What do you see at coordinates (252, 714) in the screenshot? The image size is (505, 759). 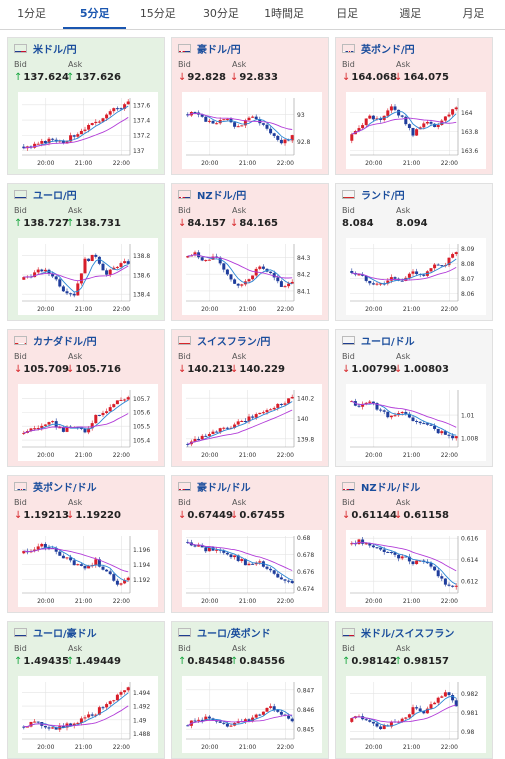 I see `chart-area: 0.847 0.846 0.845 20:00 21:00 22:00` at bounding box center [252, 714].